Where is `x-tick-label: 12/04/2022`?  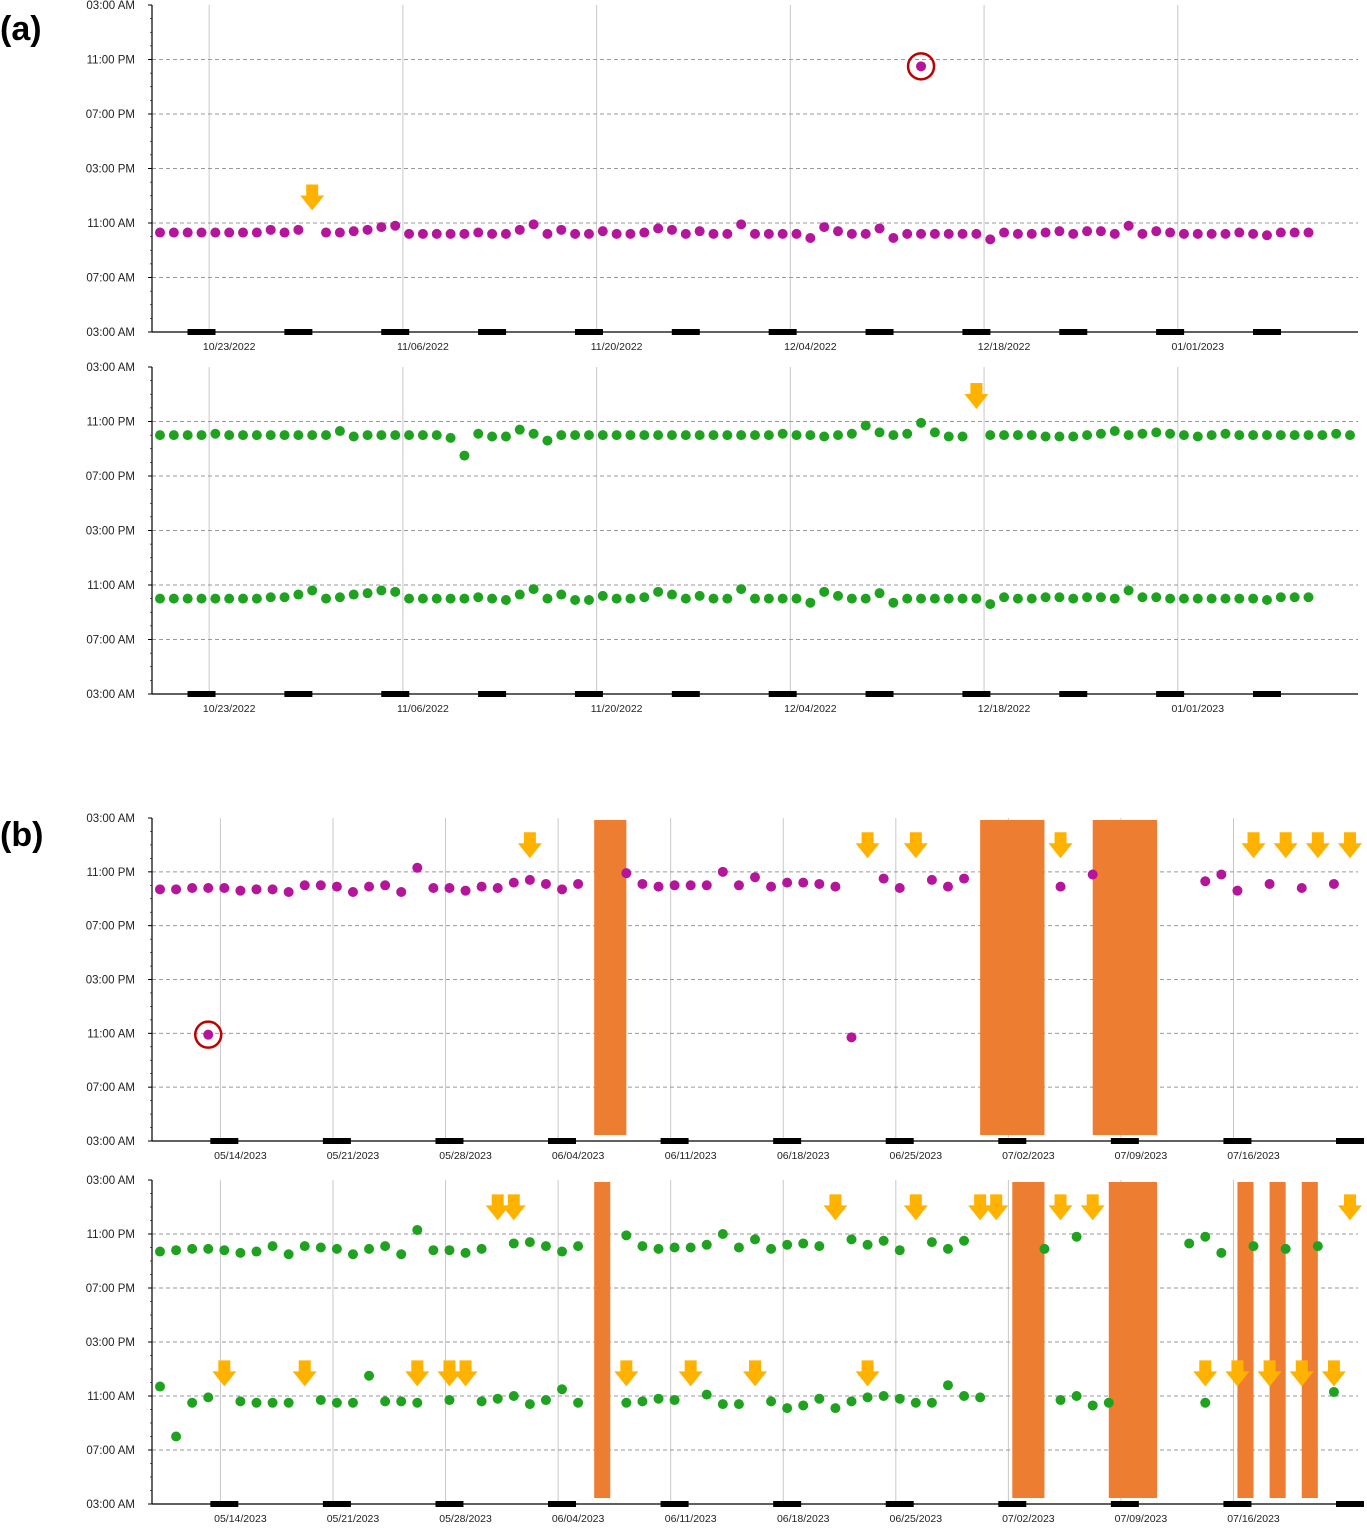 x-tick-label: 12/04/2022 is located at coordinates (810, 709).